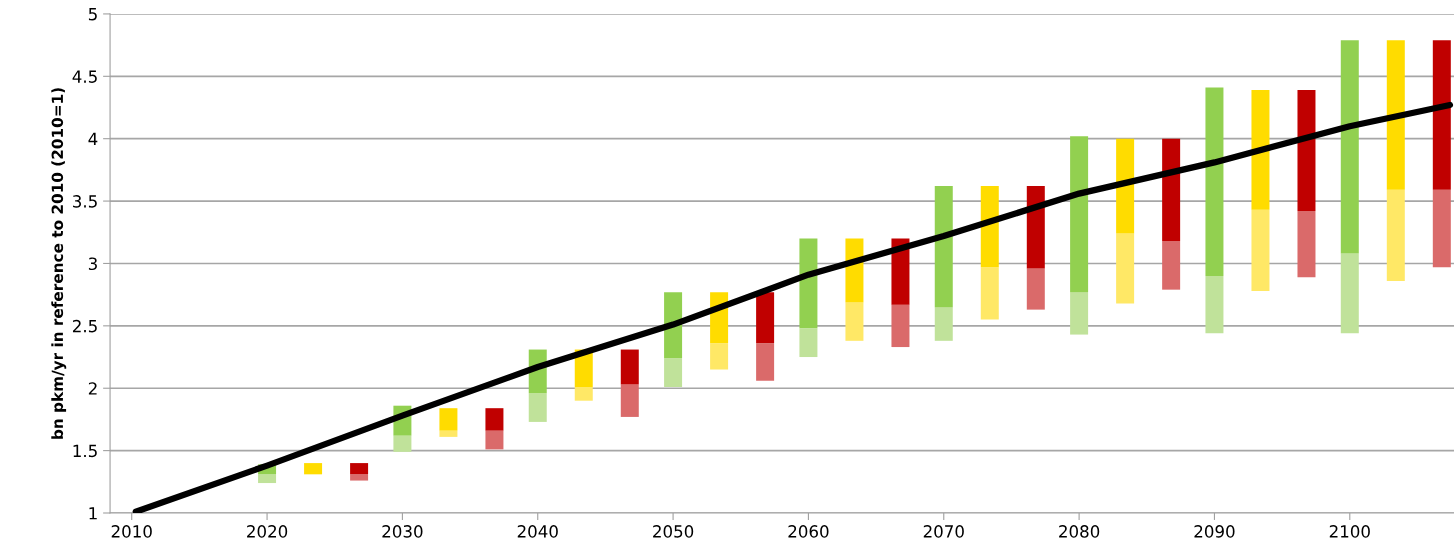 The image size is (1454, 557). Describe the element at coordinates (93, 513) in the screenshot. I see `y-tick-label: 1` at that location.